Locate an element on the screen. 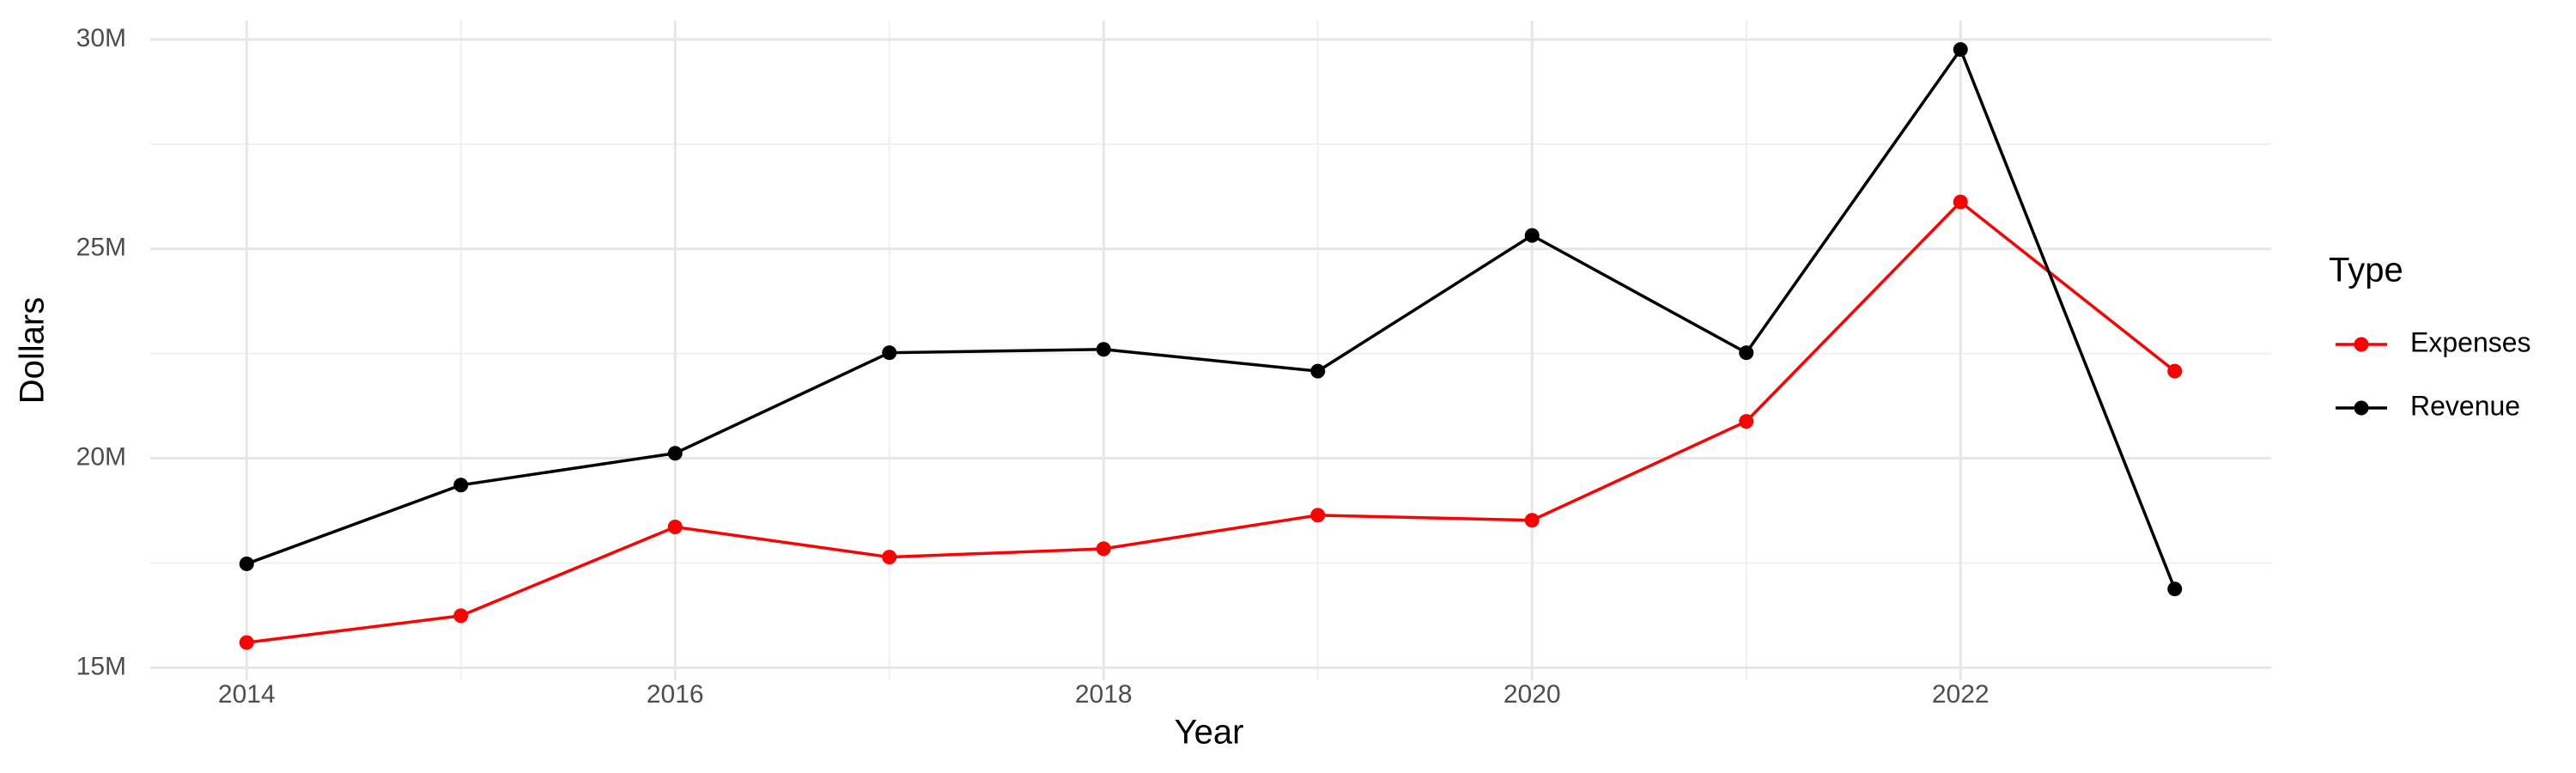 This screenshot has height=773, width=2576. x-tick-label: 2016 is located at coordinates (675, 694).